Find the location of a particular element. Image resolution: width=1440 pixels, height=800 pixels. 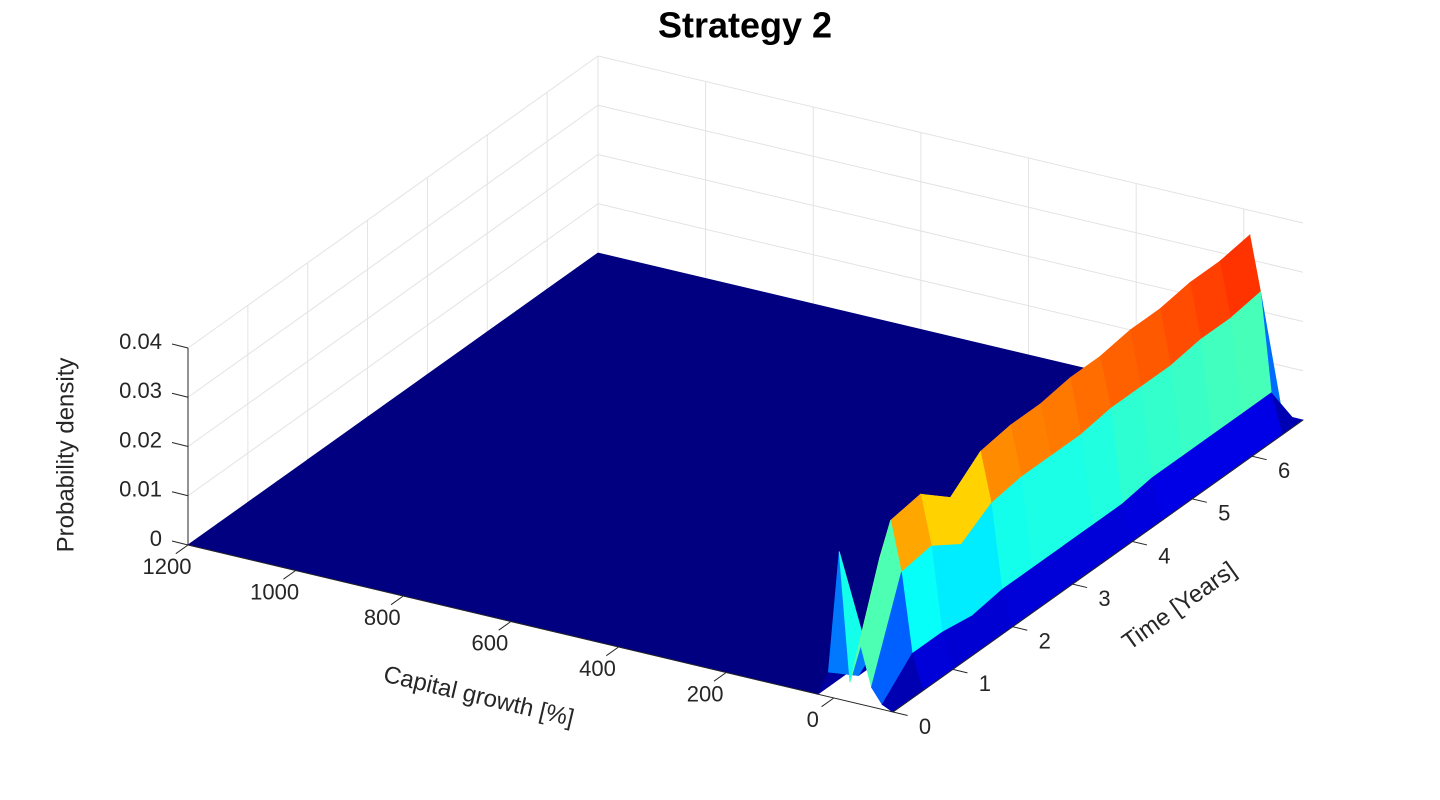

y-tick-label: 3 is located at coordinates (1104, 598).